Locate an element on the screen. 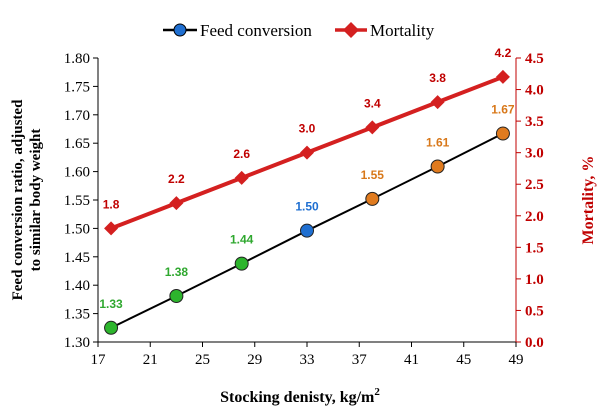 The image size is (600, 416). left-tick-label: 1.30 is located at coordinates (77, 343).